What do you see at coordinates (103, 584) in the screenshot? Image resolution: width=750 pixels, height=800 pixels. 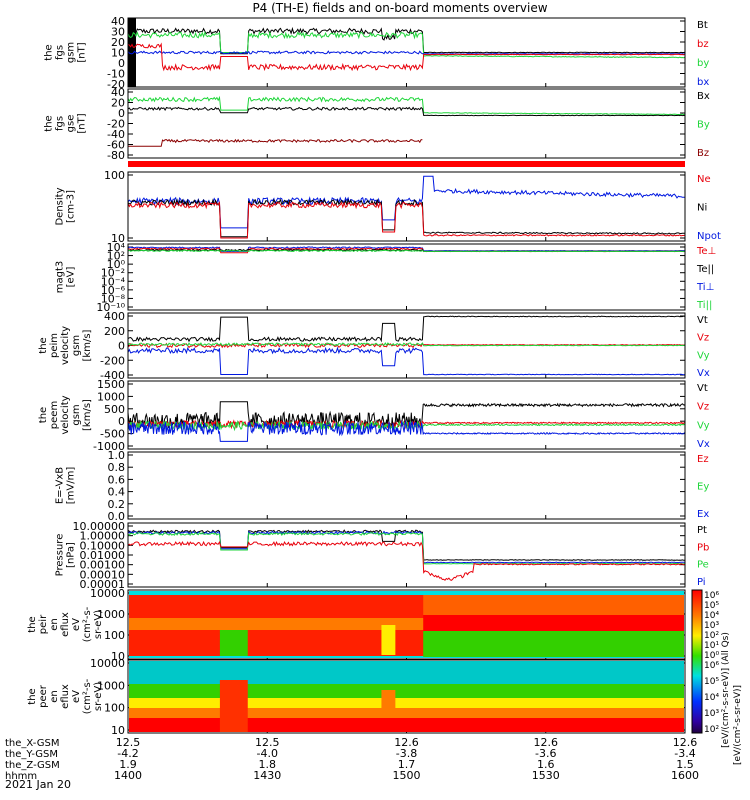 I see `y-tick-label: 0.00001` at bounding box center [103, 584].